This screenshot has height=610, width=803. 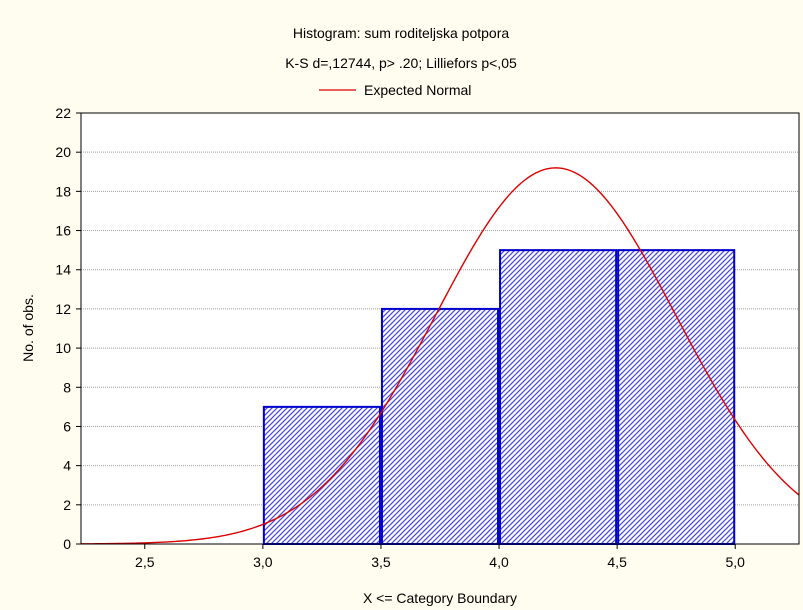 I want to click on y-tick-label-10: 20, so click(x=63, y=152).